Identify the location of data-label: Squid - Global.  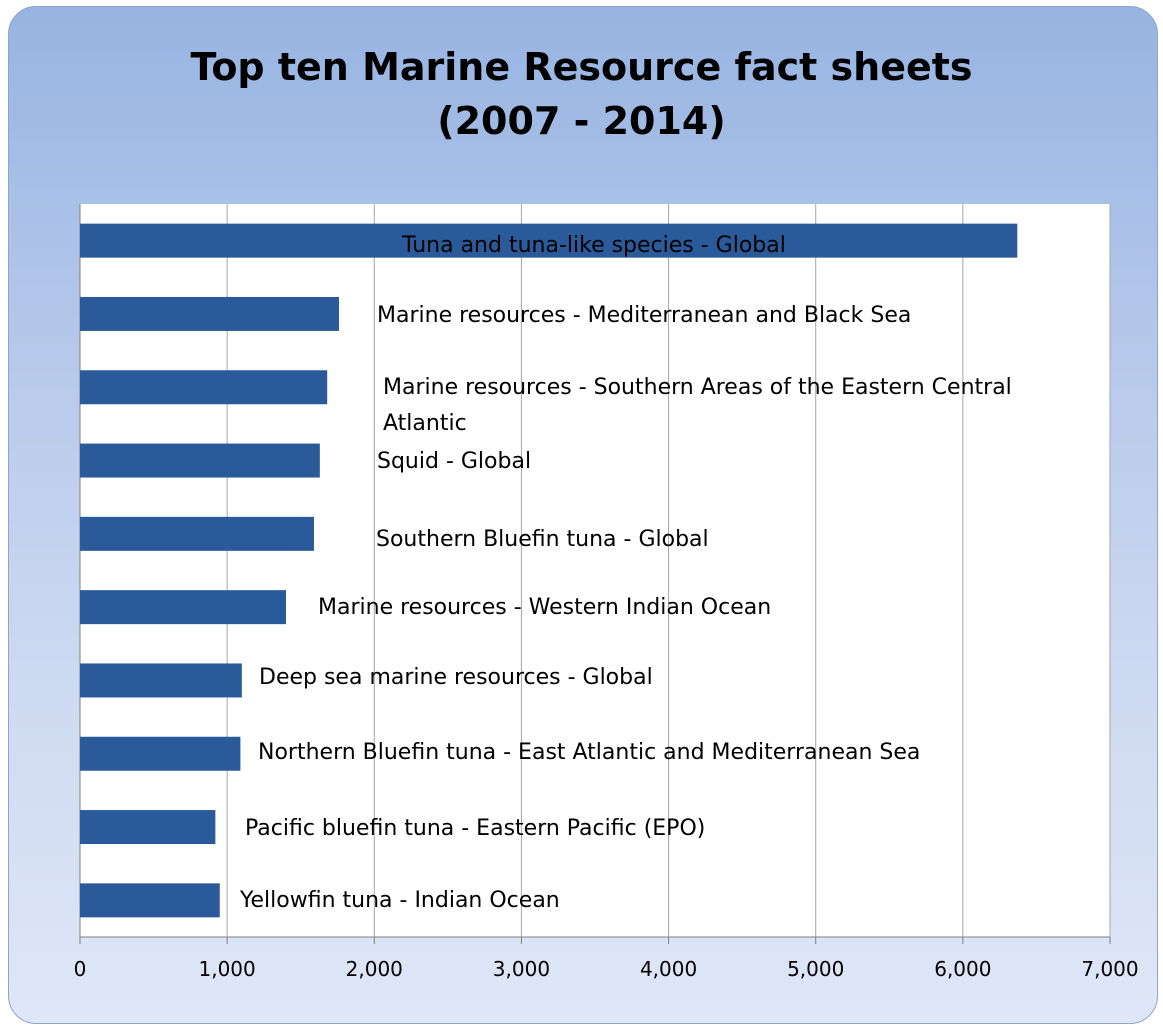
(454, 461).